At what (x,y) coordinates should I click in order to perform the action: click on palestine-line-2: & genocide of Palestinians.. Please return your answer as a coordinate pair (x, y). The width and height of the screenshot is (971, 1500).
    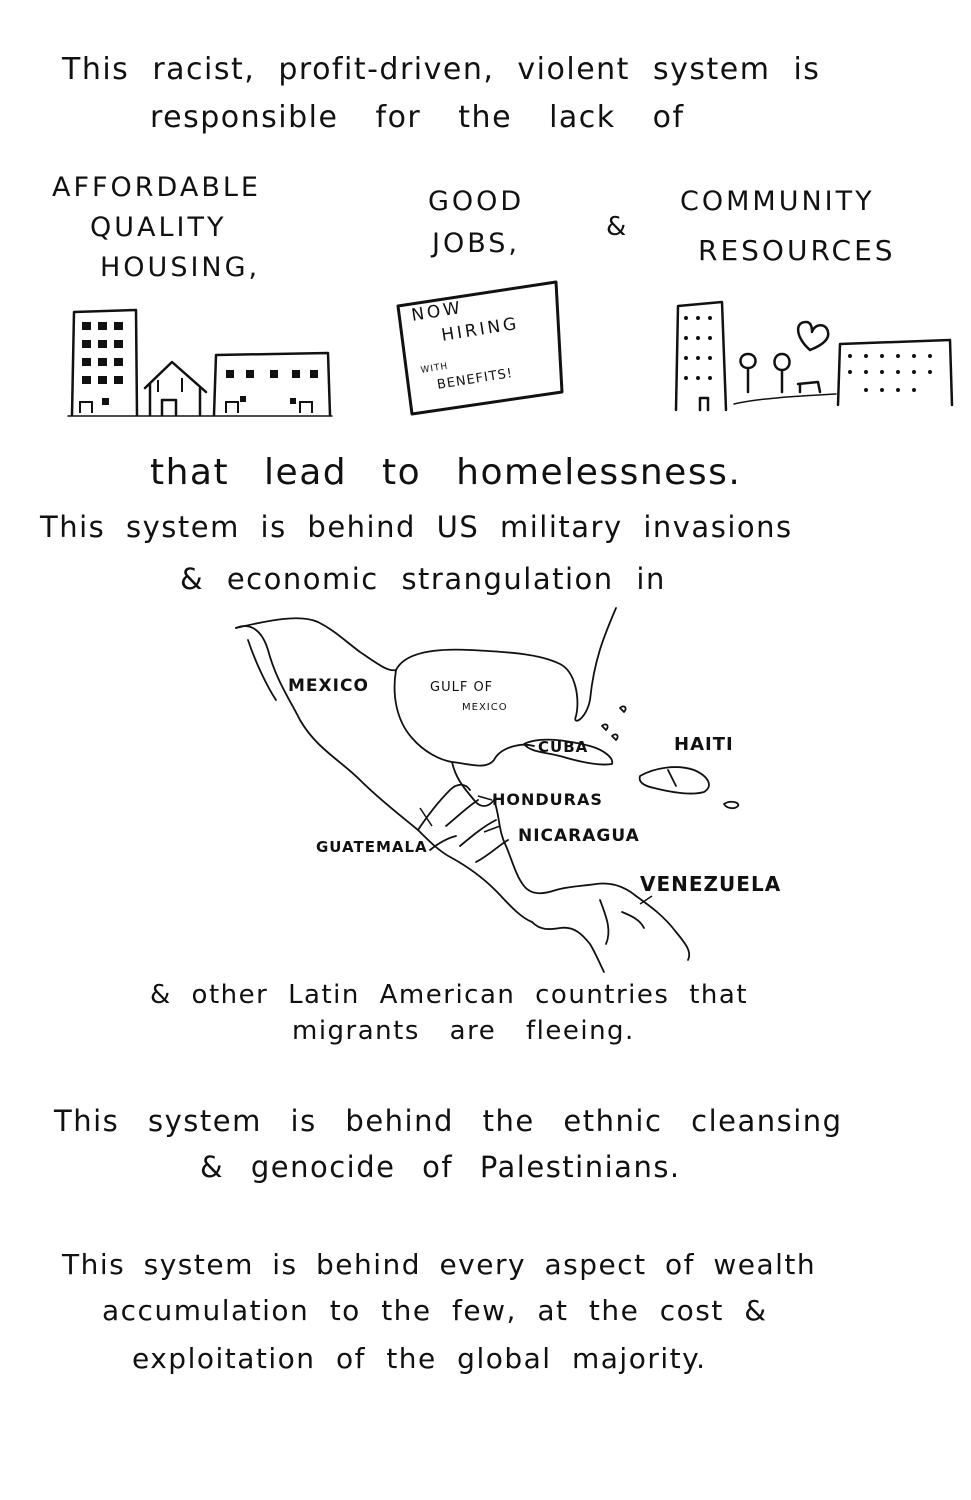
    Looking at the image, I should click on (440, 1167).